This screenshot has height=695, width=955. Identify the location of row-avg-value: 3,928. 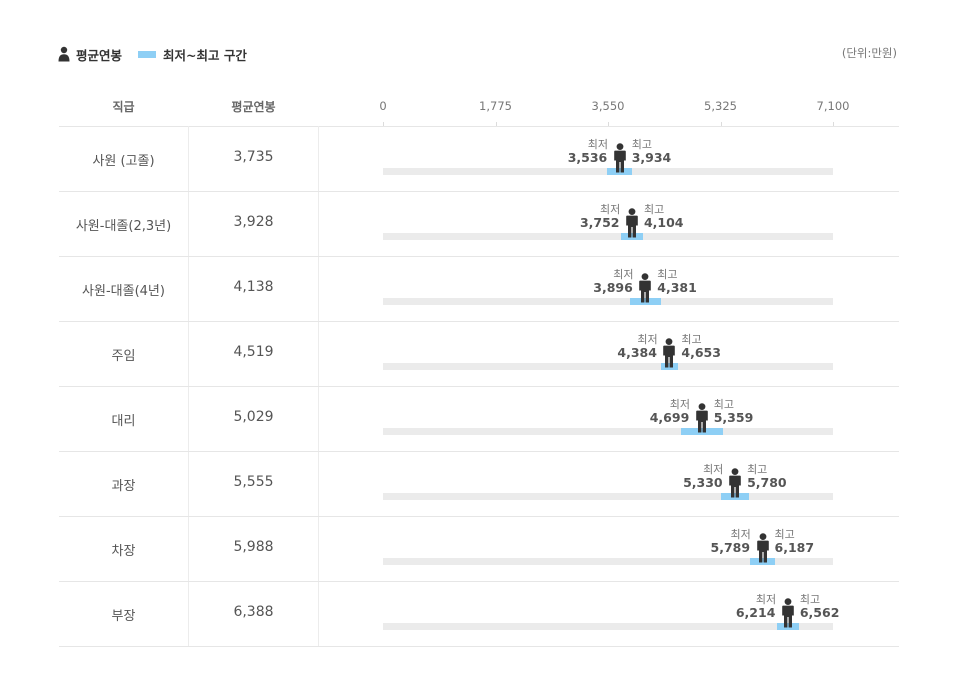
(253, 222).